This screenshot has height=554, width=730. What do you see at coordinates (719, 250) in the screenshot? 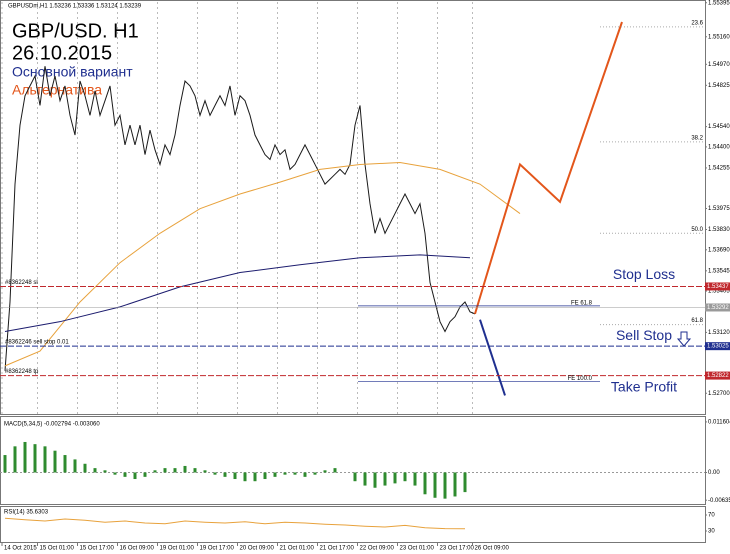
I see `y-tick-label: 1.53690` at bounding box center [719, 250].